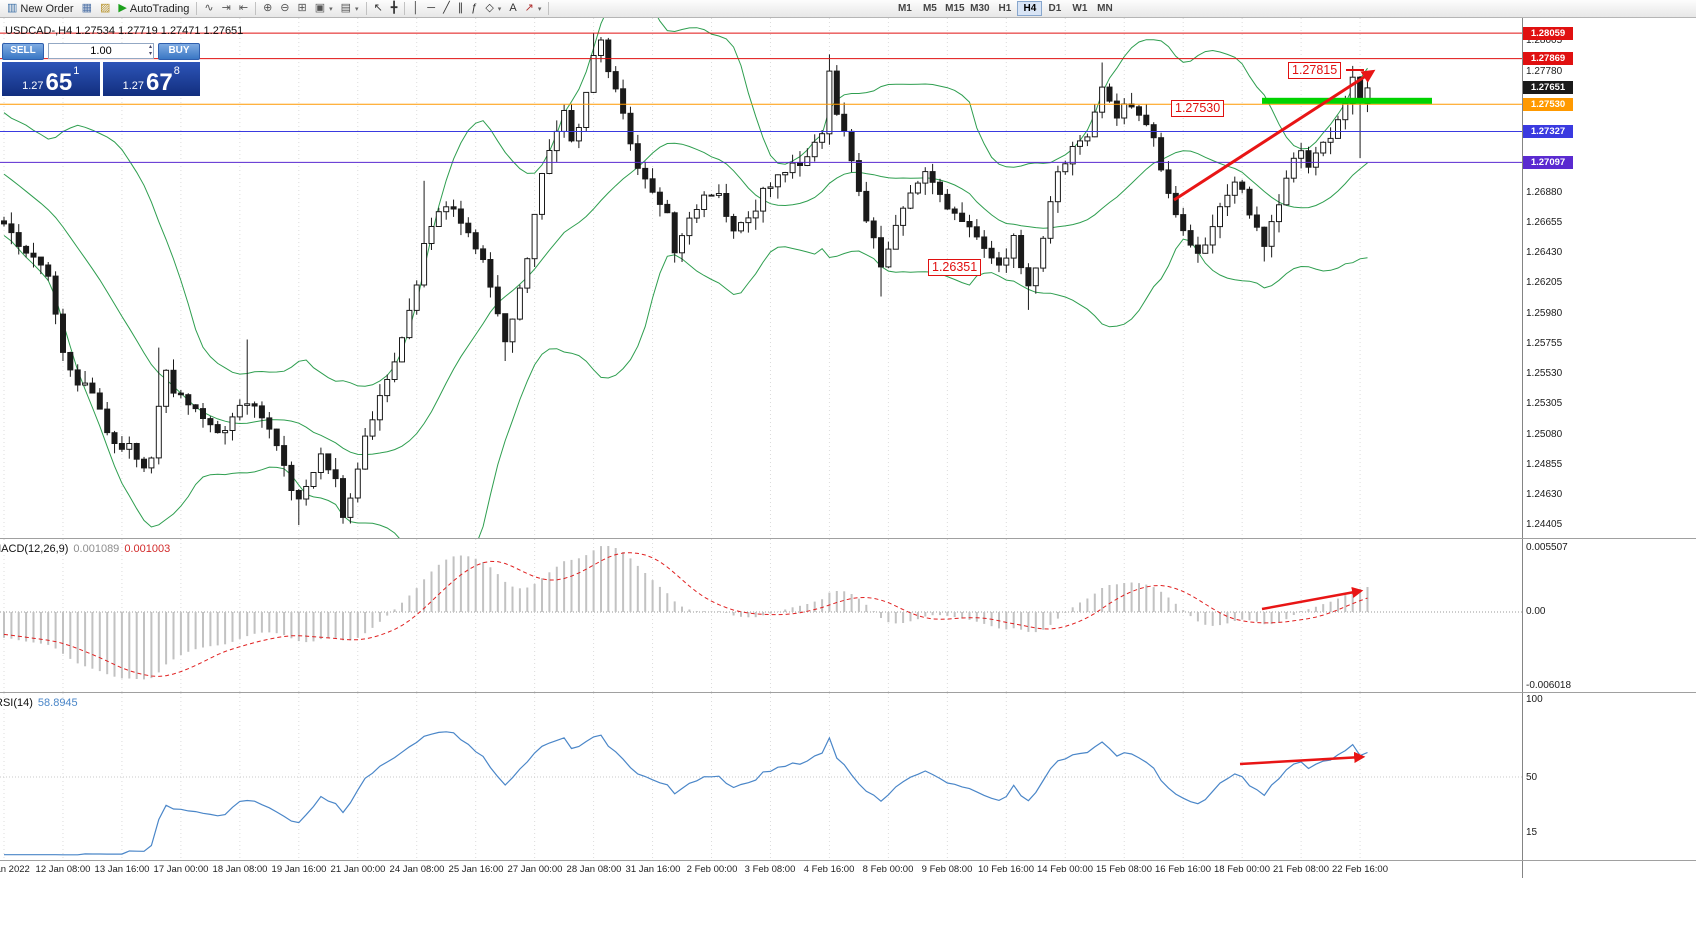 This screenshot has height=939, width=1696. I want to click on shapes-icon: ◇, so click(489, 8).